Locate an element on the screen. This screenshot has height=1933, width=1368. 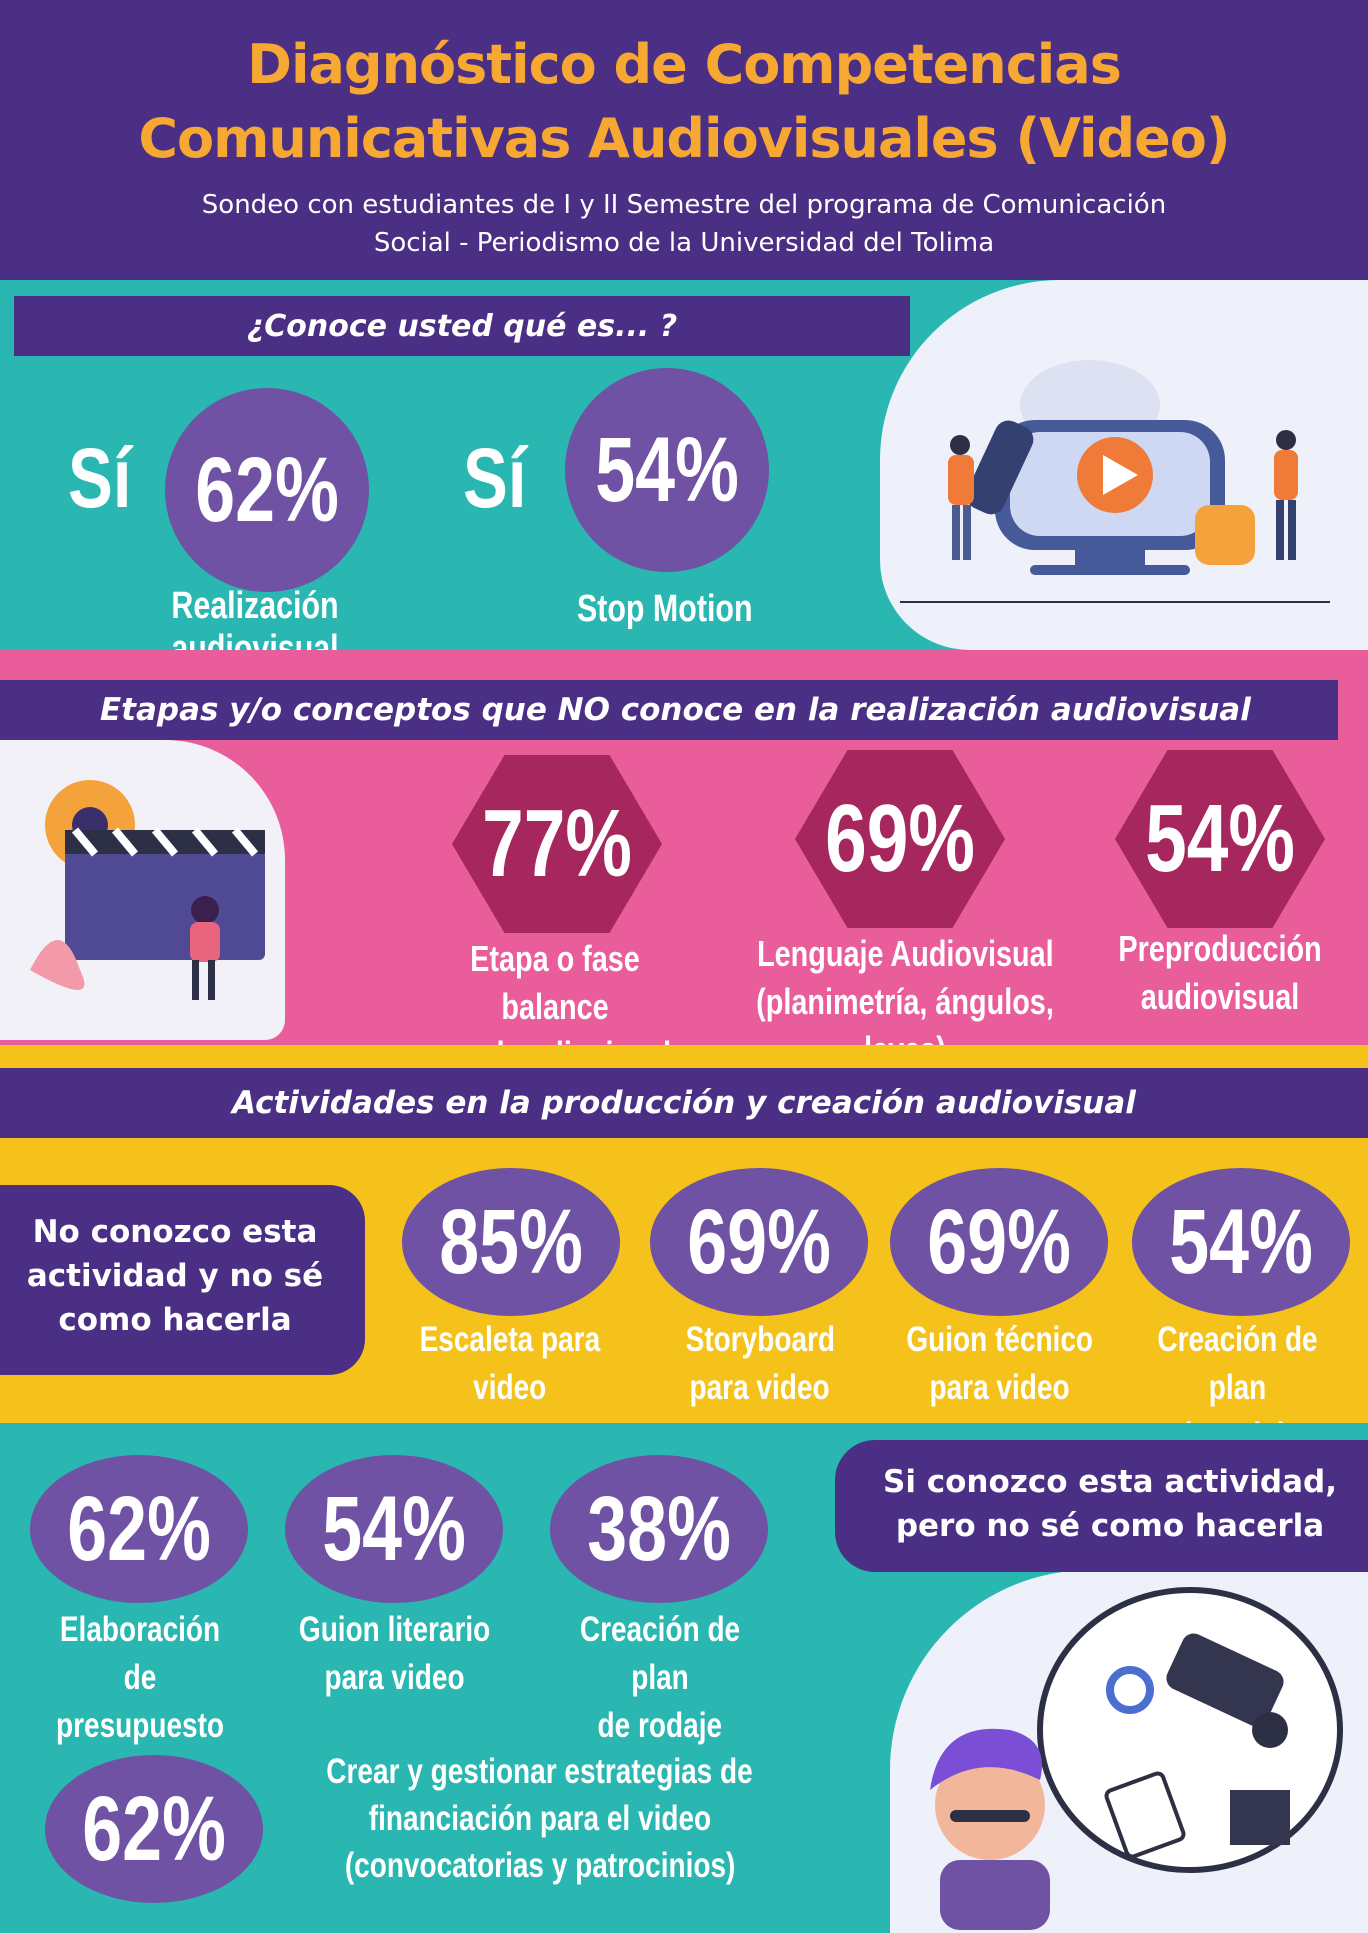
answer-yes-2: Sí is located at coordinates (495, 478).